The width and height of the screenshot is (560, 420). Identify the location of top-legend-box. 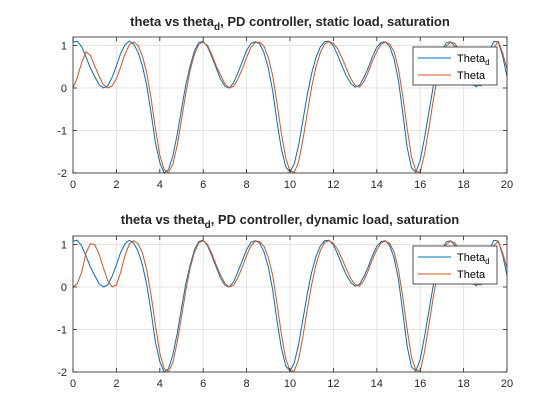
(455, 66).